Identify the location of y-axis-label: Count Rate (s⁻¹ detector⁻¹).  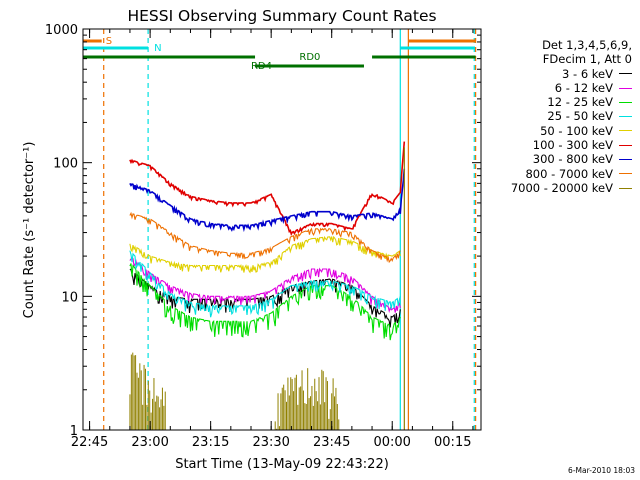
(29, 230).